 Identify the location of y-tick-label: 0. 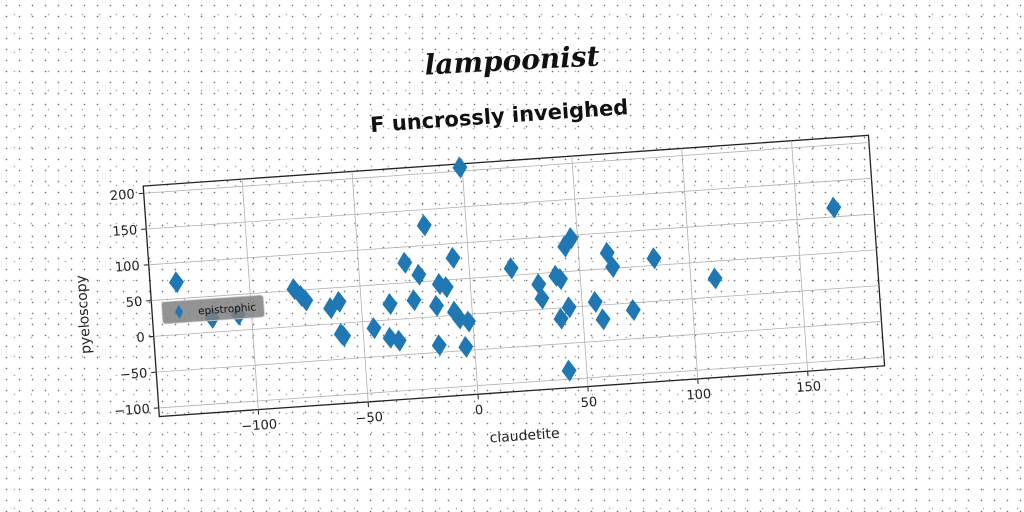
(140, 339).